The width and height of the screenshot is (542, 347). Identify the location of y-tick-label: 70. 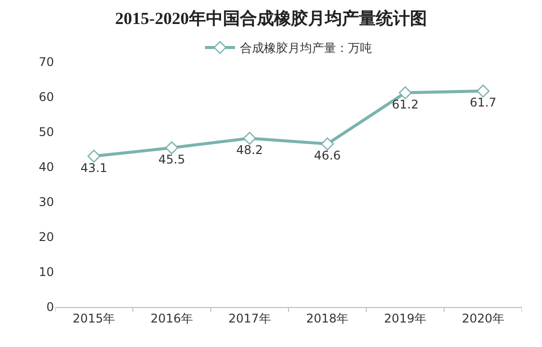
(46, 62).